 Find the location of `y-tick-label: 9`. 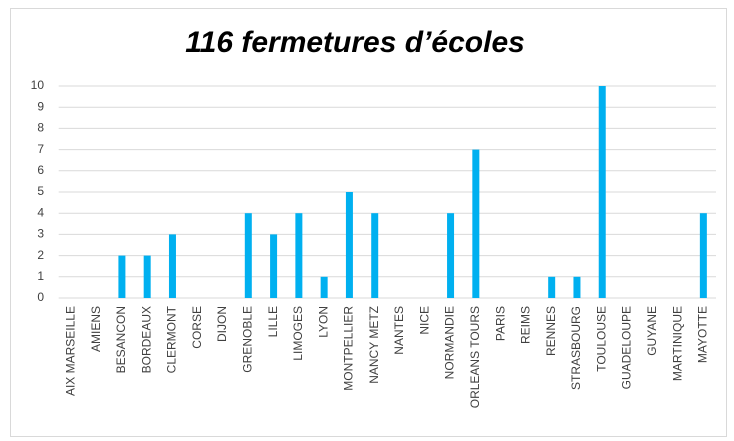

y-tick-label: 9 is located at coordinates (40, 106).